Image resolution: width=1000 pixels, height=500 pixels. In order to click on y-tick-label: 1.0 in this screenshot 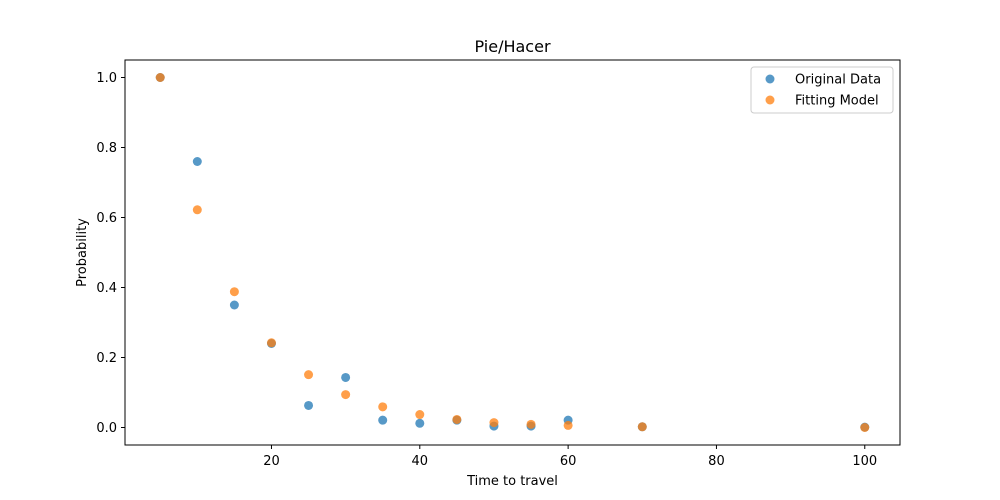, I will do `click(106, 78)`.